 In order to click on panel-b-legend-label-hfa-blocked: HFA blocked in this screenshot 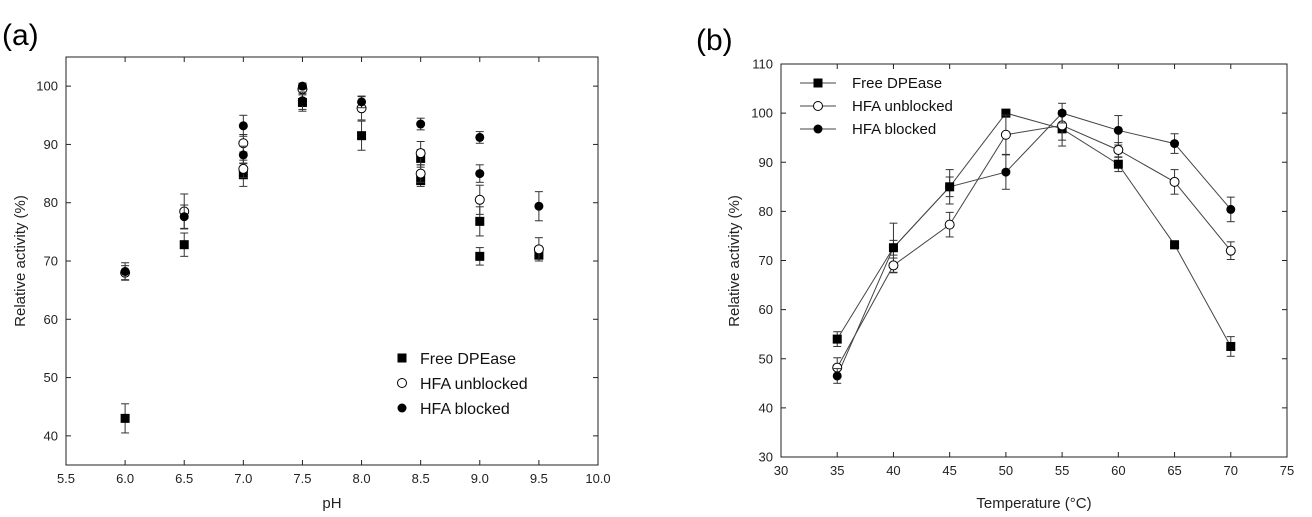, I will do `click(894, 129)`.